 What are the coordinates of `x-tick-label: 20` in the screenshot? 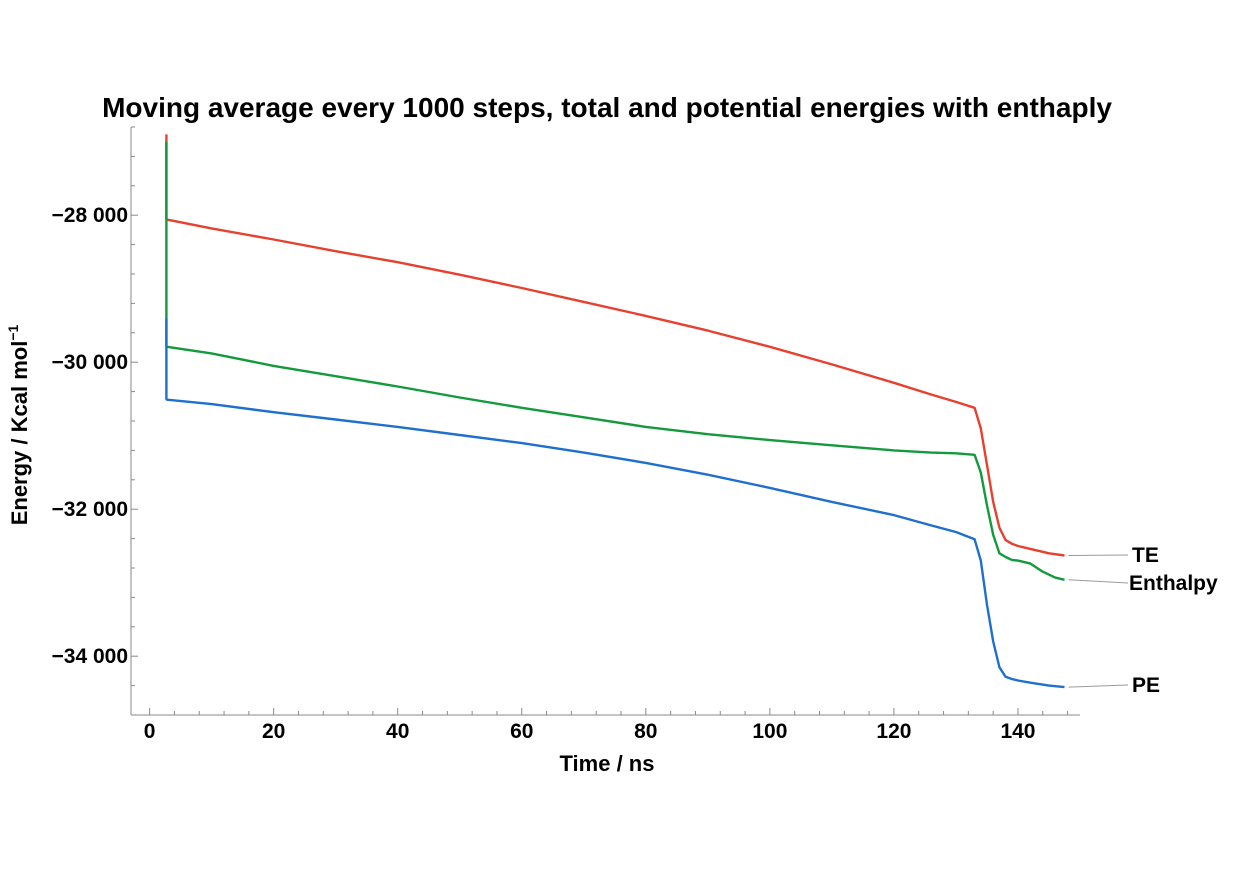 It's located at (273, 731).